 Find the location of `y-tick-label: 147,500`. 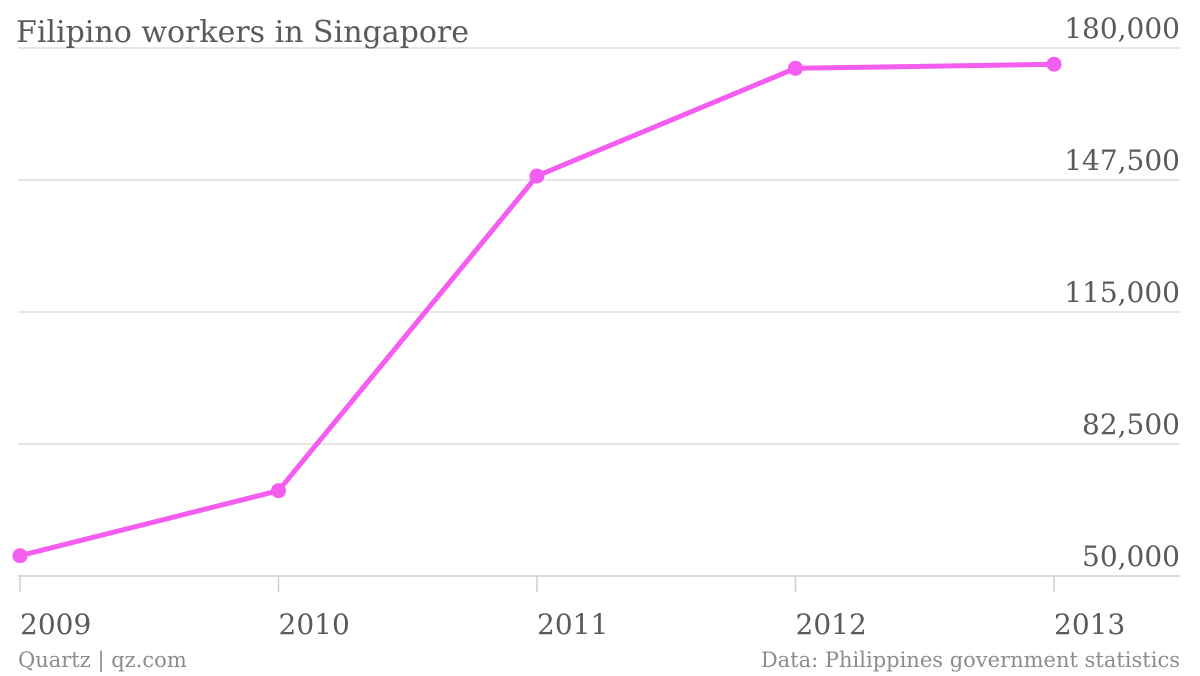

y-tick-label: 147,500 is located at coordinates (1122, 160).